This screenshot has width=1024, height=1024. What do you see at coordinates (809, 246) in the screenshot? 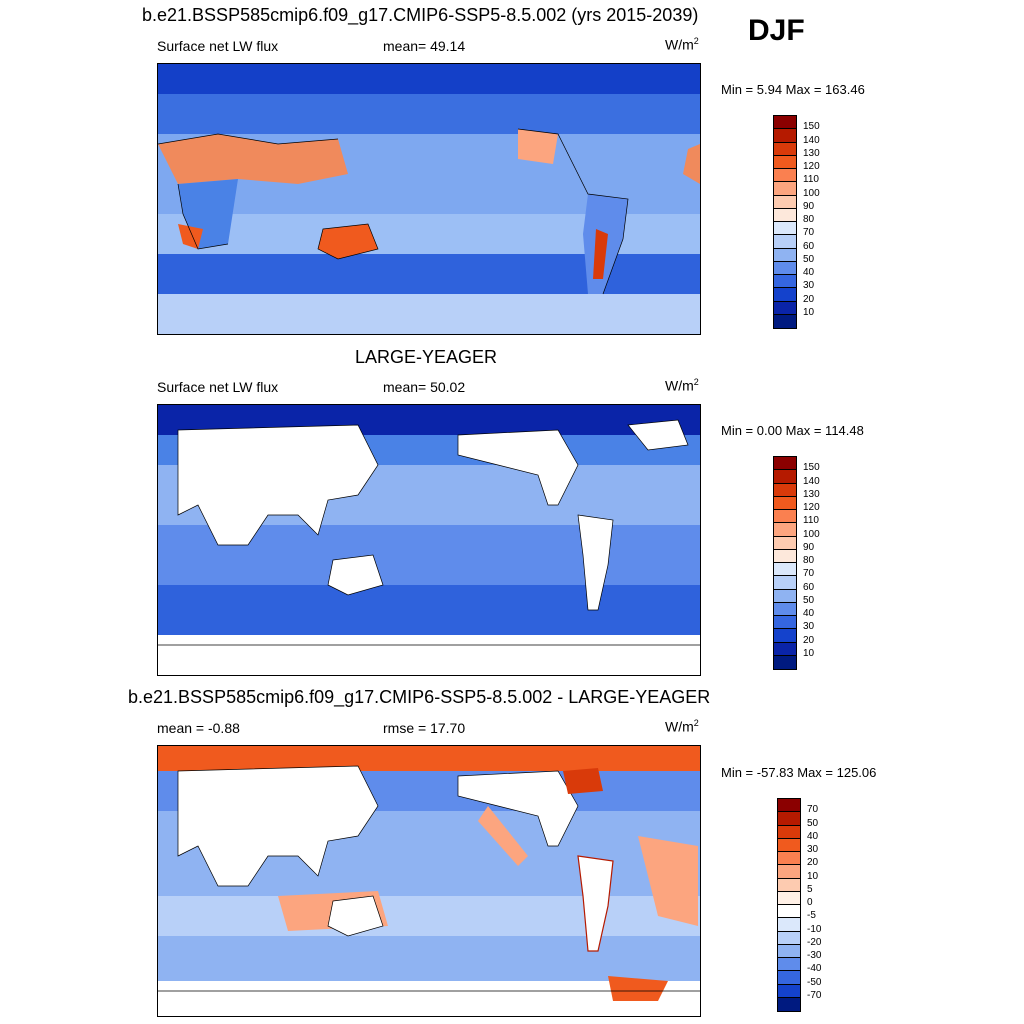
I see `colorbar-tick-label: 60` at bounding box center [809, 246].